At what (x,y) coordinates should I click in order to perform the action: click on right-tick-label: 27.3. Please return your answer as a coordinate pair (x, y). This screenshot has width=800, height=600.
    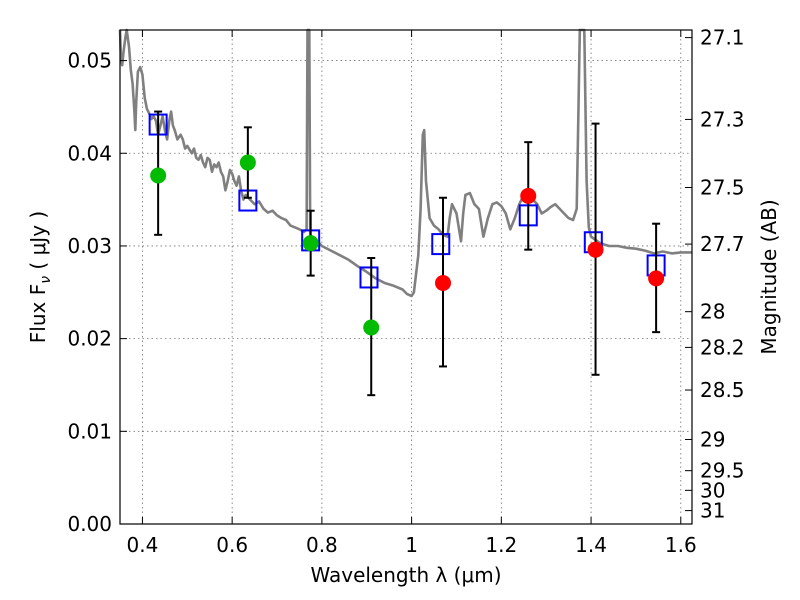
    Looking at the image, I should click on (722, 119).